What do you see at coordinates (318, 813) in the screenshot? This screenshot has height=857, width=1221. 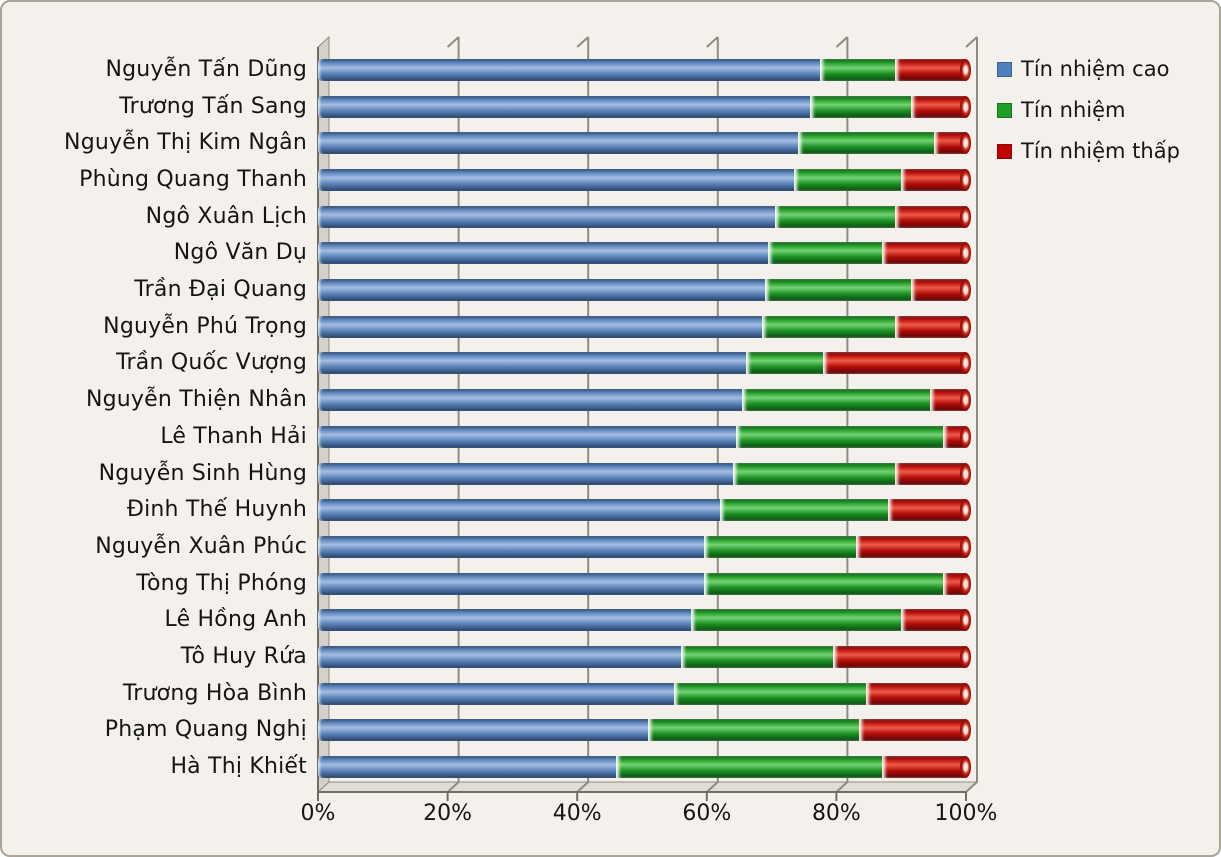 I see `x-tick-label: 0%` at bounding box center [318, 813].